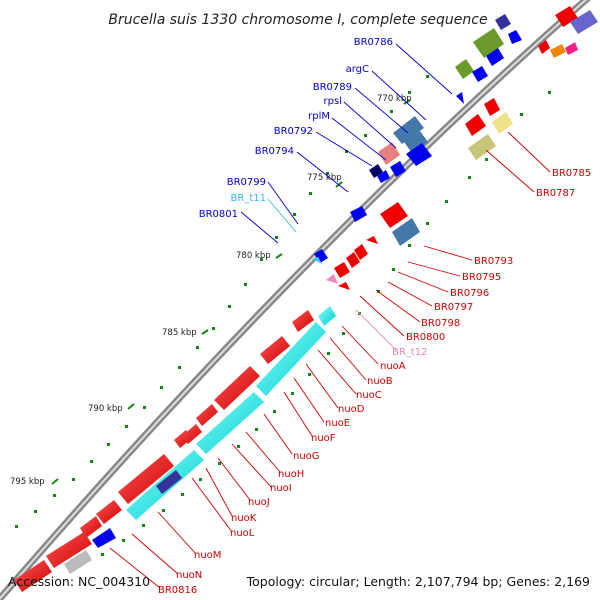  Describe the element at coordinates (259, 502) in the screenshot. I see `gene-label: nuoJ` at that location.